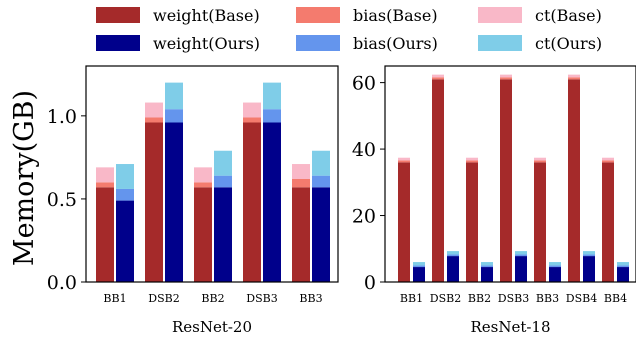 Image resolution: width=636 pixels, height=341 pixels. What do you see at coordinates (154, 202) in the screenshot?
I see `bar-resnet-20-dsb2-weight-base` at bounding box center [154, 202].